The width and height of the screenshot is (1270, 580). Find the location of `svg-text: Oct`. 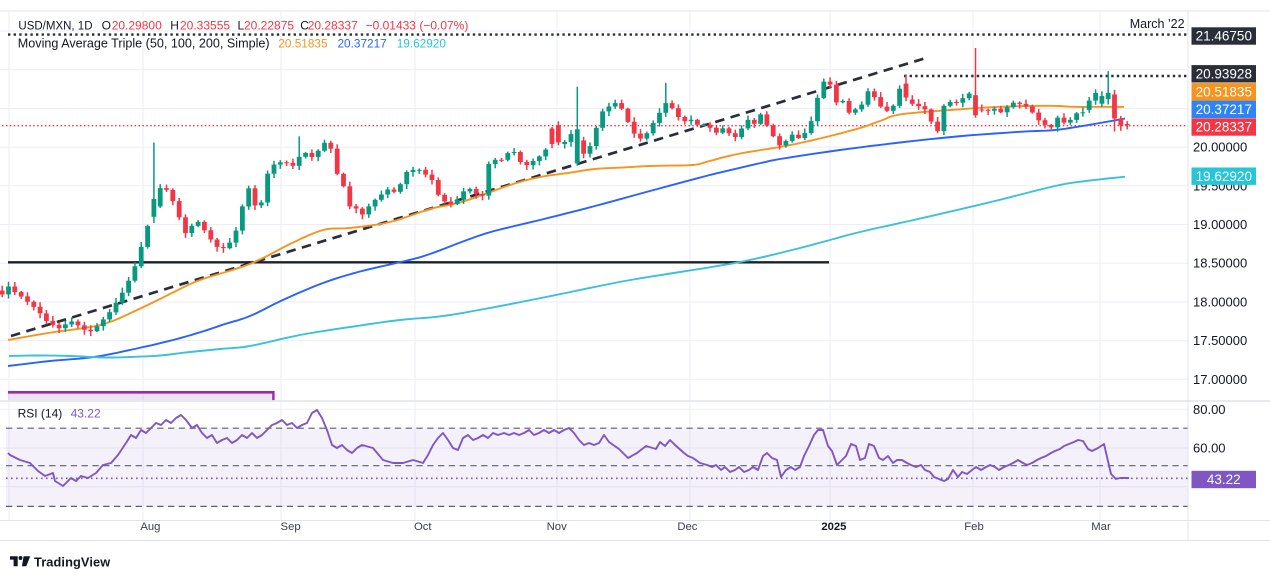

svg-text: Oct is located at coordinates (423, 527).